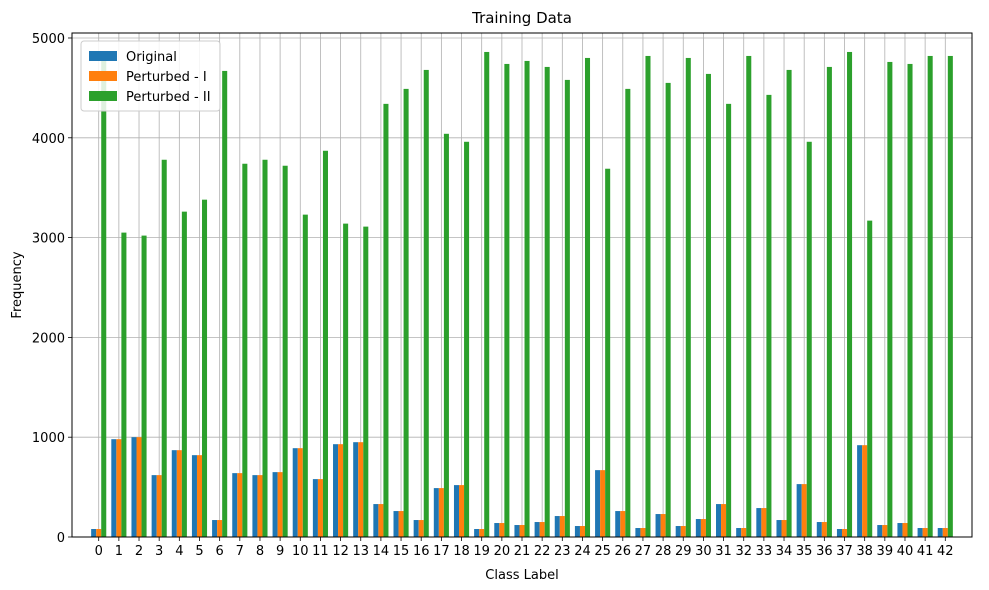 The image size is (989, 590). I want to click on x-tick-label: 39, so click(885, 551).